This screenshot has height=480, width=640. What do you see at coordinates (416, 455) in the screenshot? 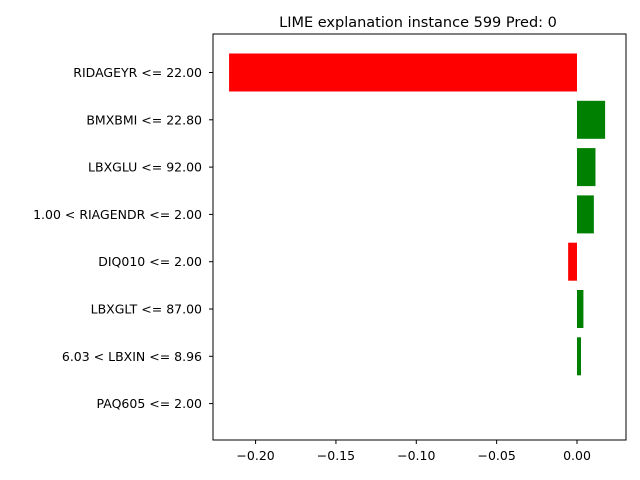
I see `x-tick-label: −0.10` at bounding box center [416, 455].